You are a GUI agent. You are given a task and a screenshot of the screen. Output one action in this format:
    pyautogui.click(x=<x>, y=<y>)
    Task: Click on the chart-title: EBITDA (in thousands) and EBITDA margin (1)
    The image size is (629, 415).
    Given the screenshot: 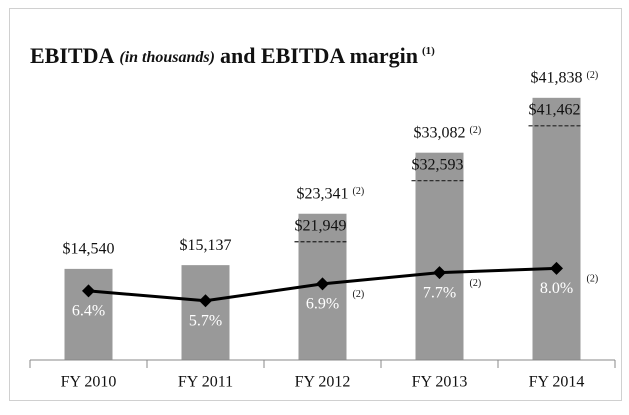 What is the action you would take?
    pyautogui.click(x=232, y=55)
    